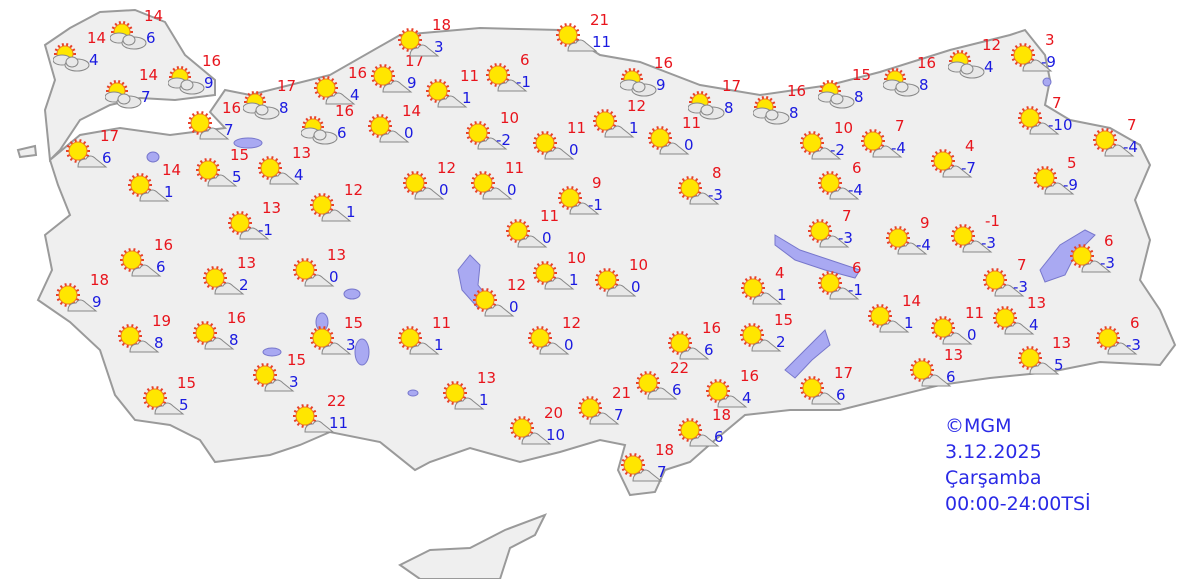  Describe the element at coordinates (794, 113) in the screenshot. I see `low-temp: 8` at that location.